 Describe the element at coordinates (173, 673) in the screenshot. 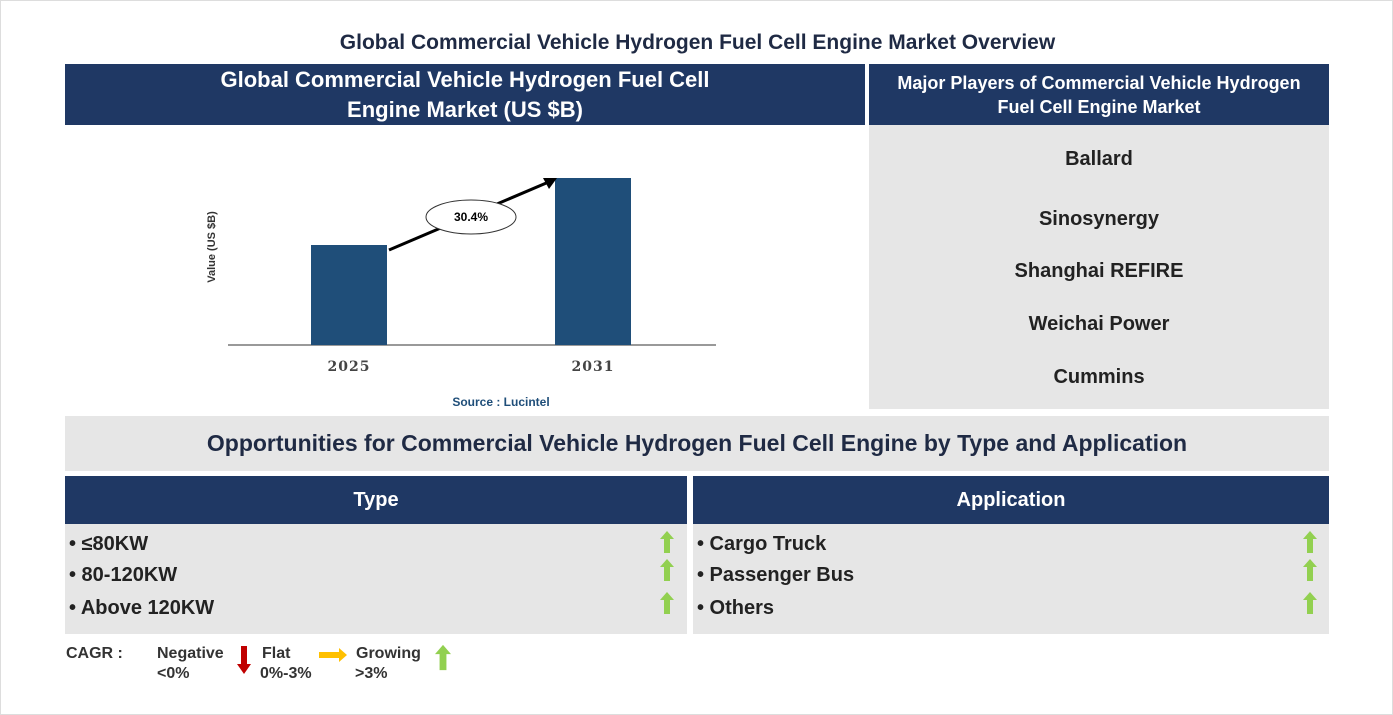

I see `legend-negative-range: <0%` at that location.